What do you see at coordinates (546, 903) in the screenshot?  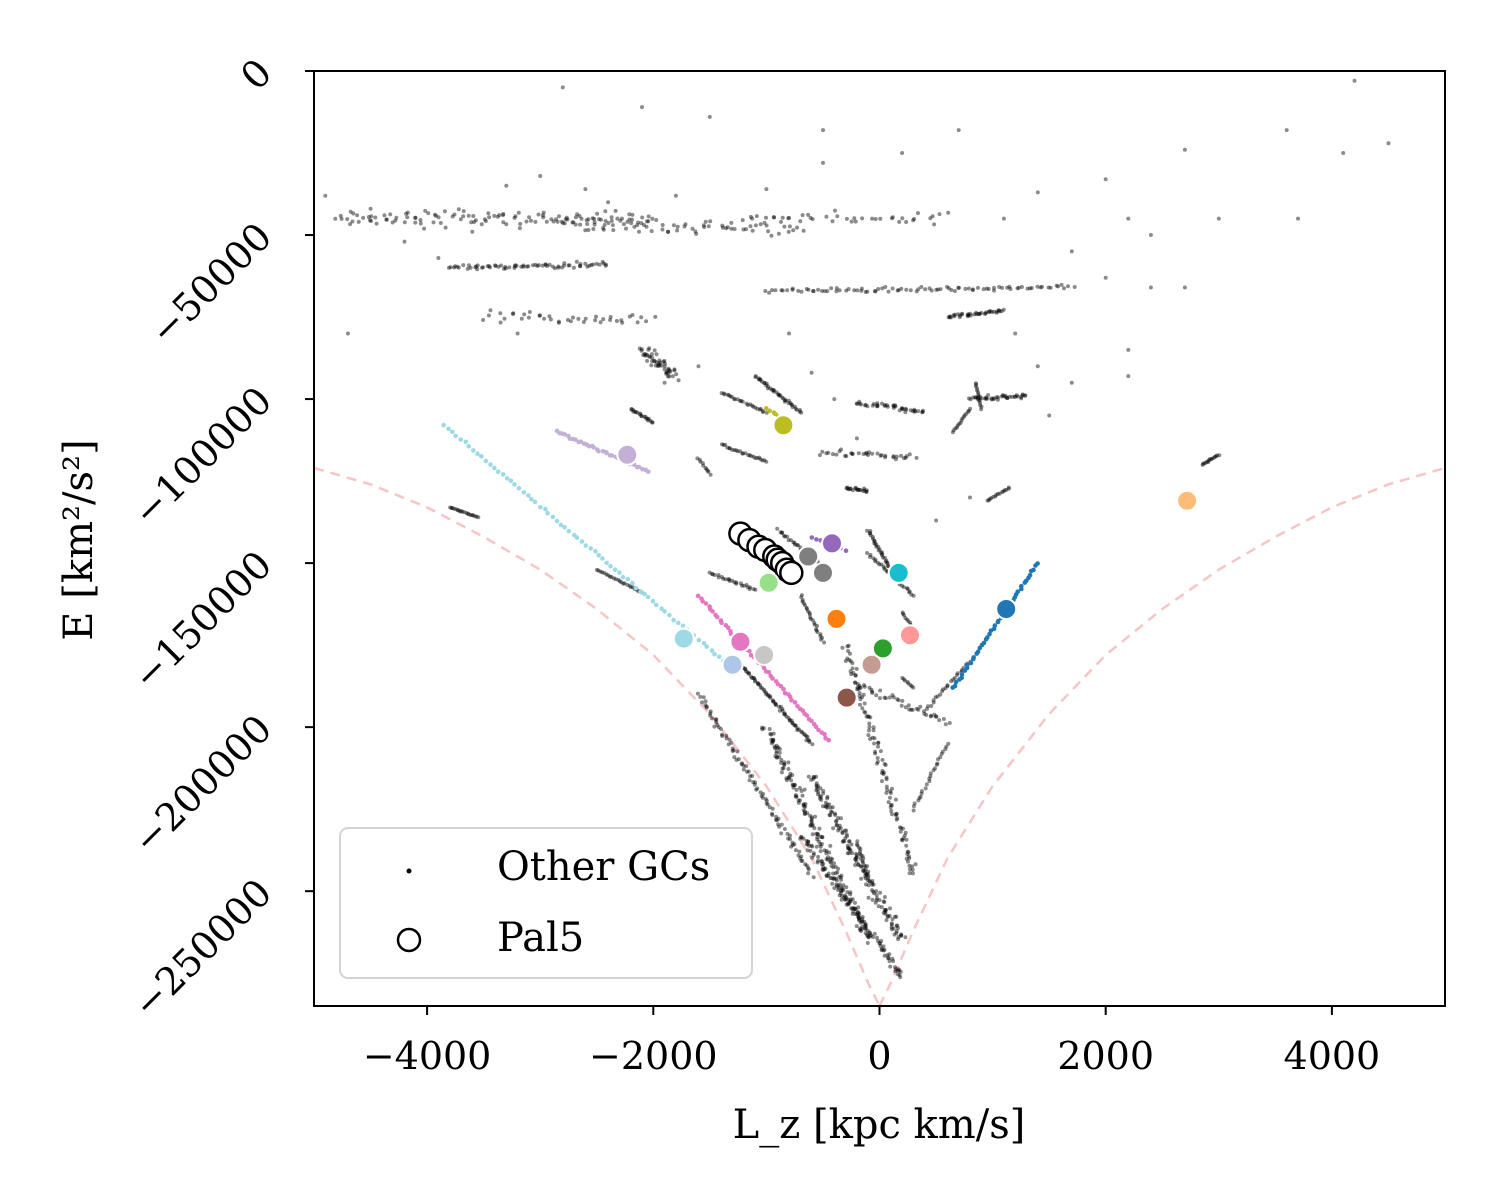 I see `legend-box` at bounding box center [546, 903].